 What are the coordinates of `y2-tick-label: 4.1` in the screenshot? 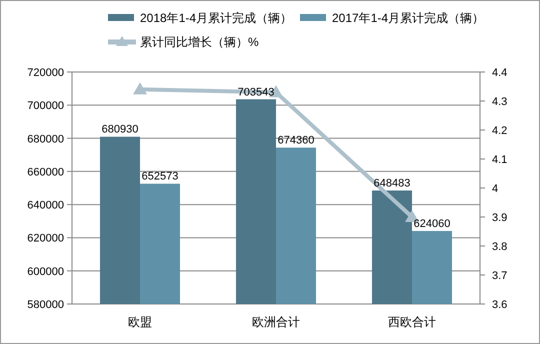 It's located at (500, 160).